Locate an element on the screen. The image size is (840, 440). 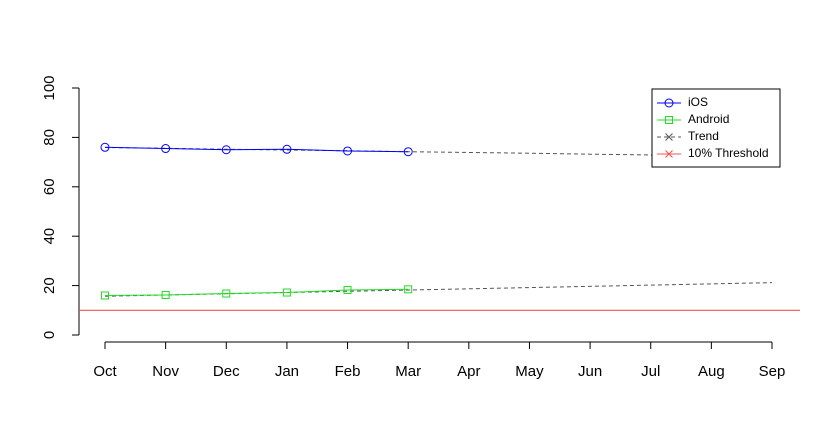
x-tick-label: Feb is located at coordinates (348, 371).